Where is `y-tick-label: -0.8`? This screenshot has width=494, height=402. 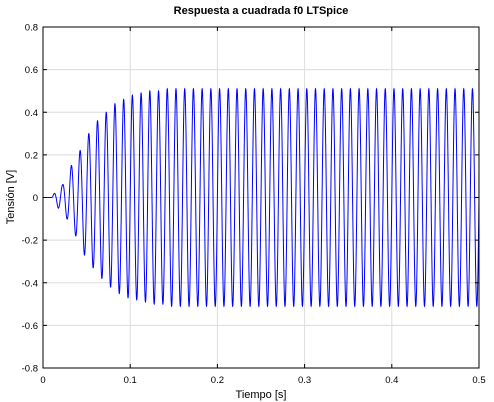 y-tick-label: -0.8 is located at coordinates (30, 369).